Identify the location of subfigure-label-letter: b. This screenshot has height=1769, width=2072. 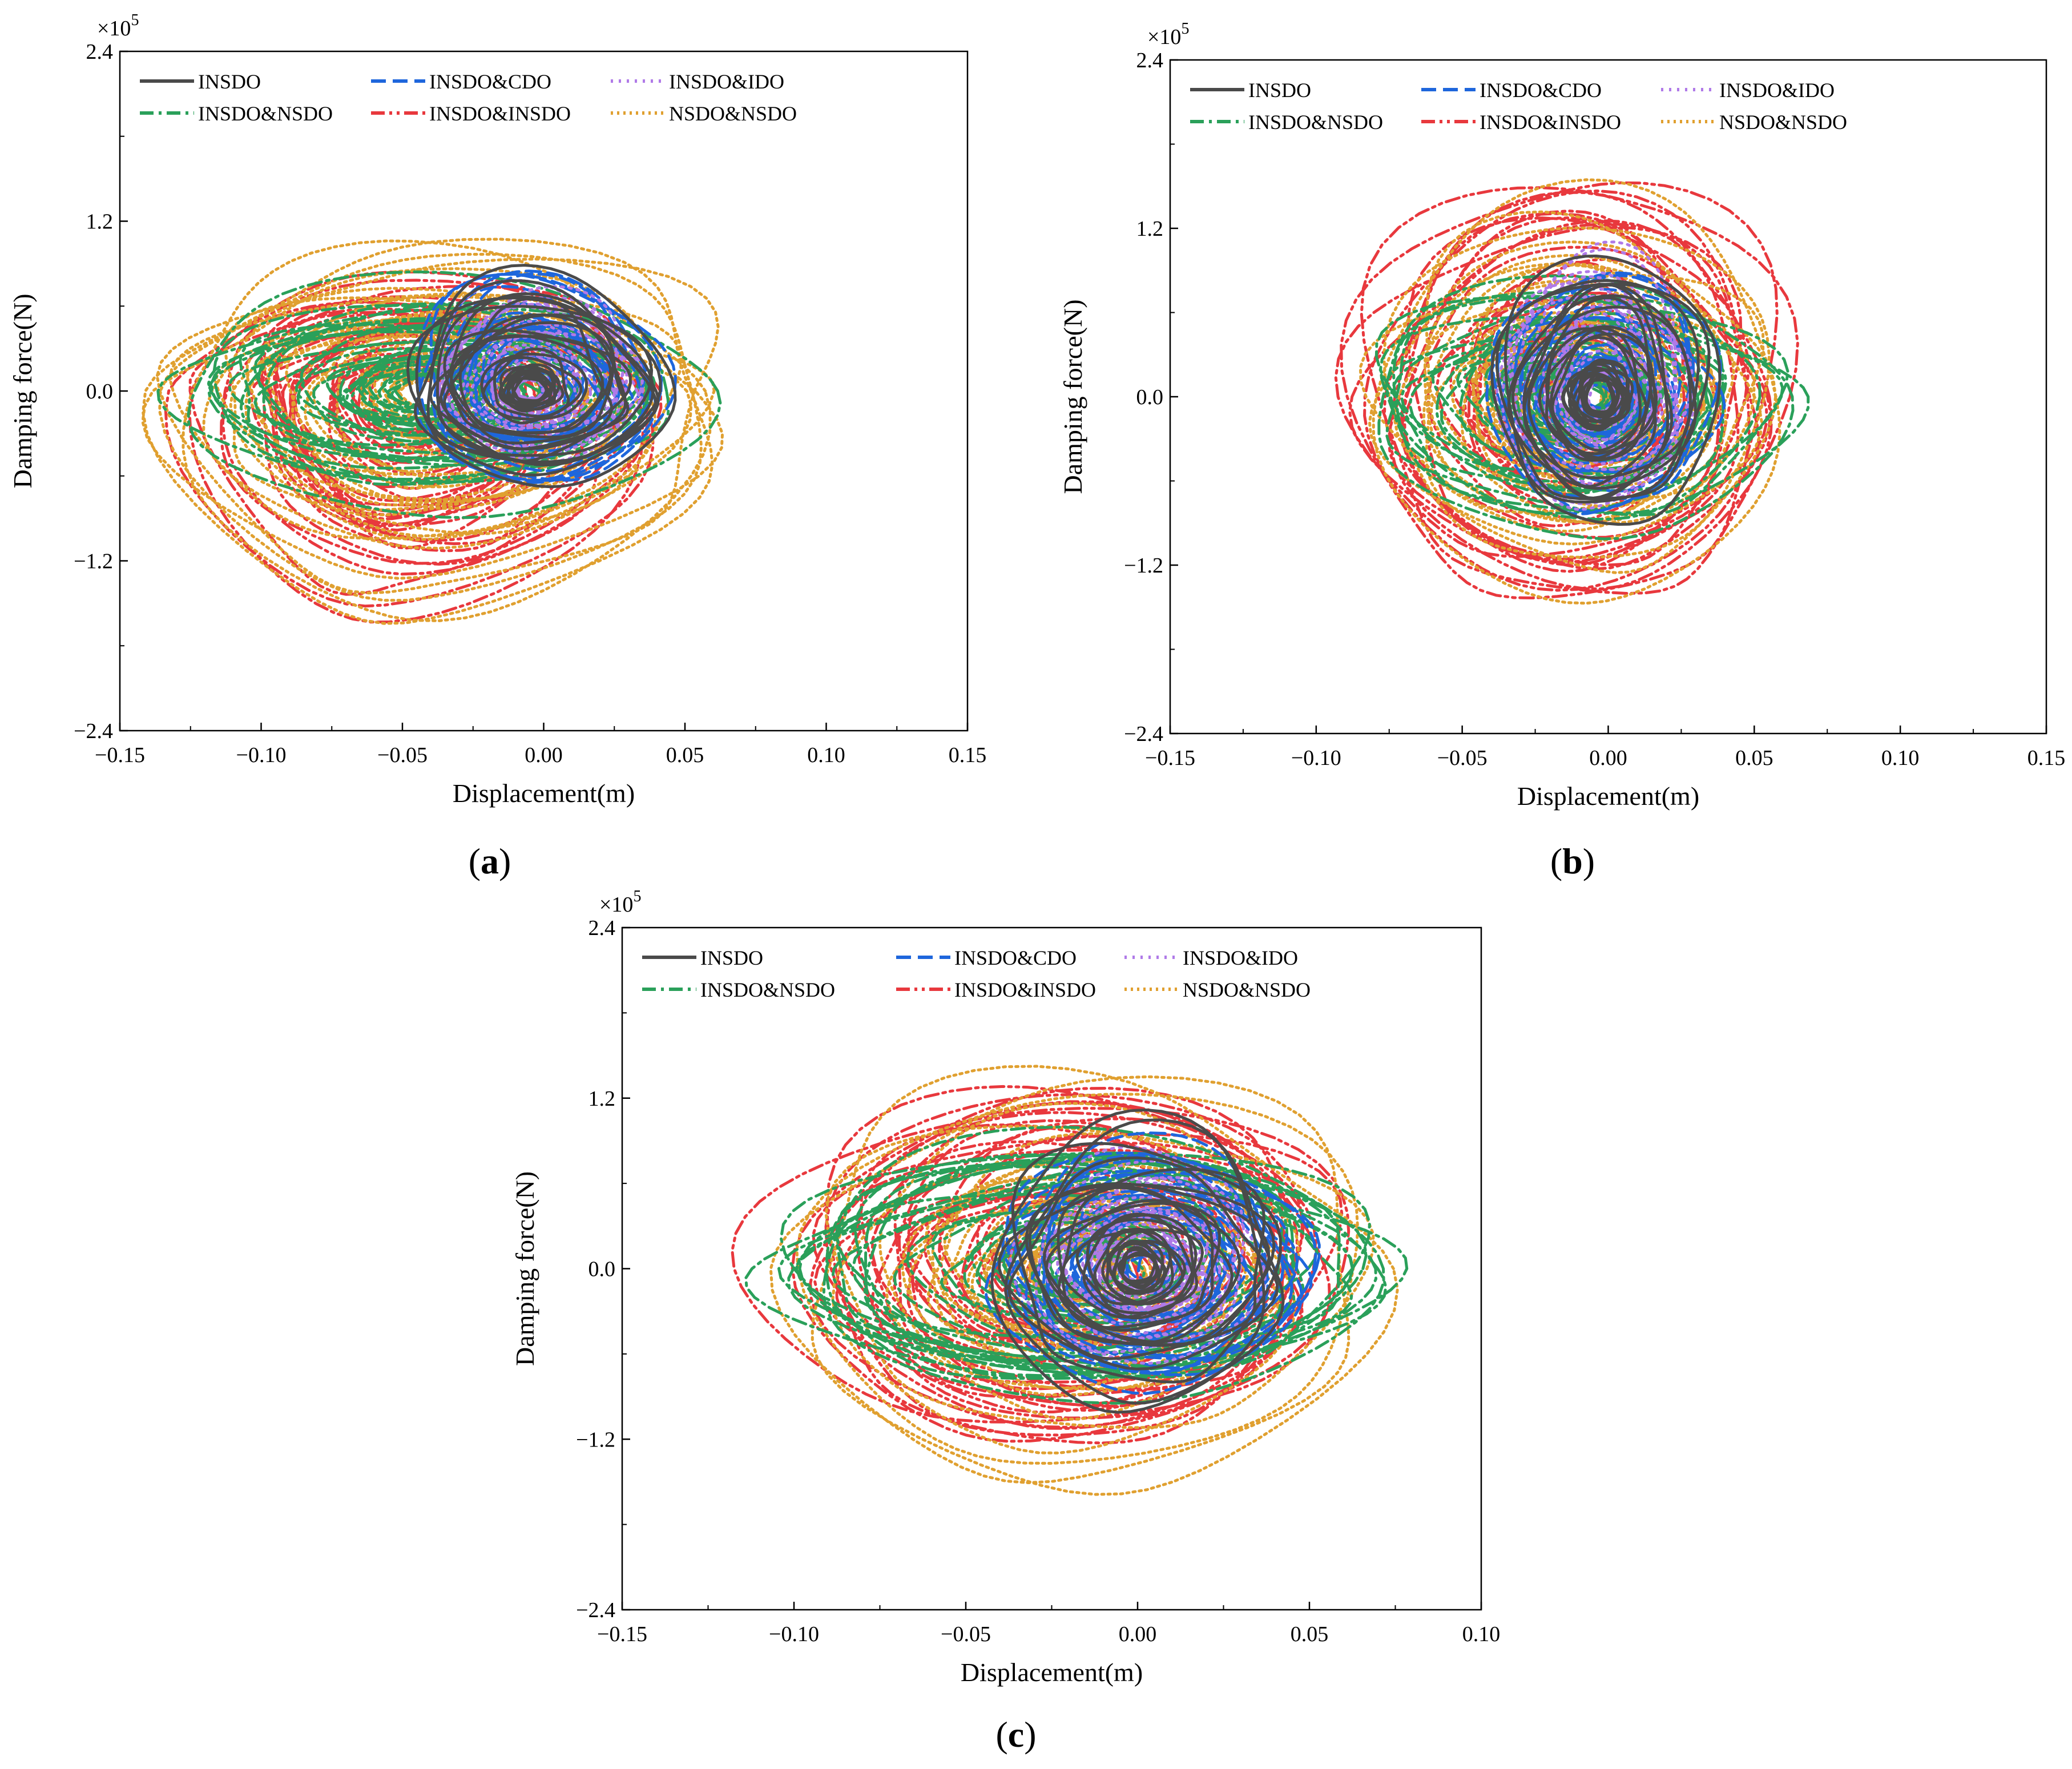
(1573, 861).